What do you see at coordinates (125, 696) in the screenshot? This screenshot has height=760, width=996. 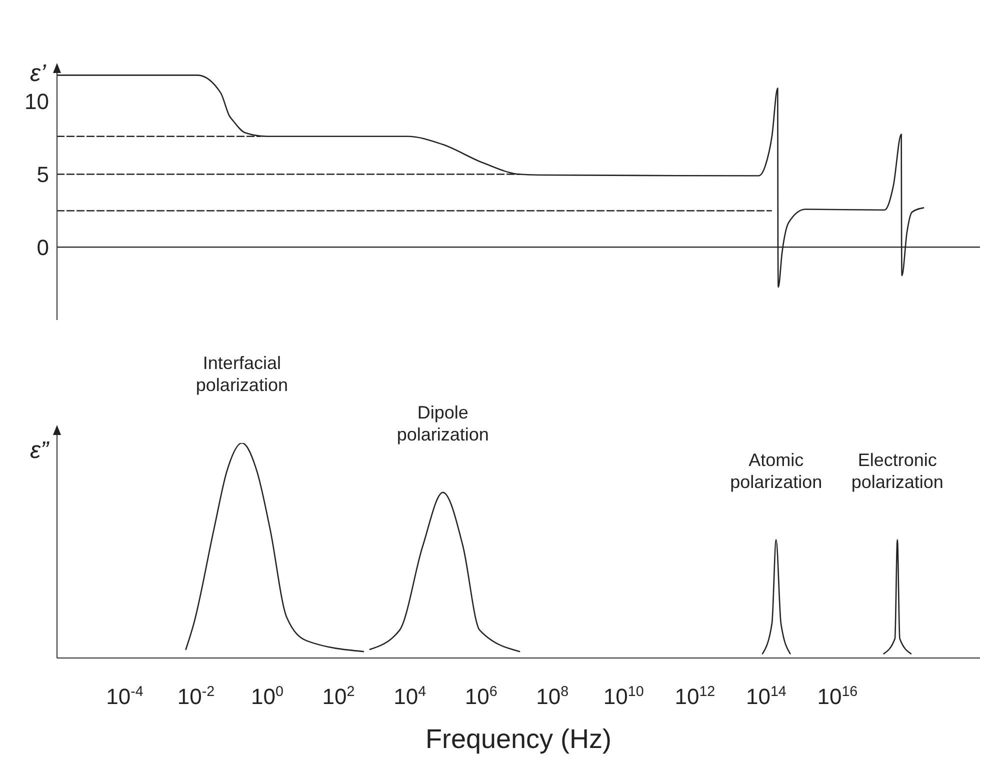 I see `x-tick-label: 10$^{-4}$` at bounding box center [125, 696].